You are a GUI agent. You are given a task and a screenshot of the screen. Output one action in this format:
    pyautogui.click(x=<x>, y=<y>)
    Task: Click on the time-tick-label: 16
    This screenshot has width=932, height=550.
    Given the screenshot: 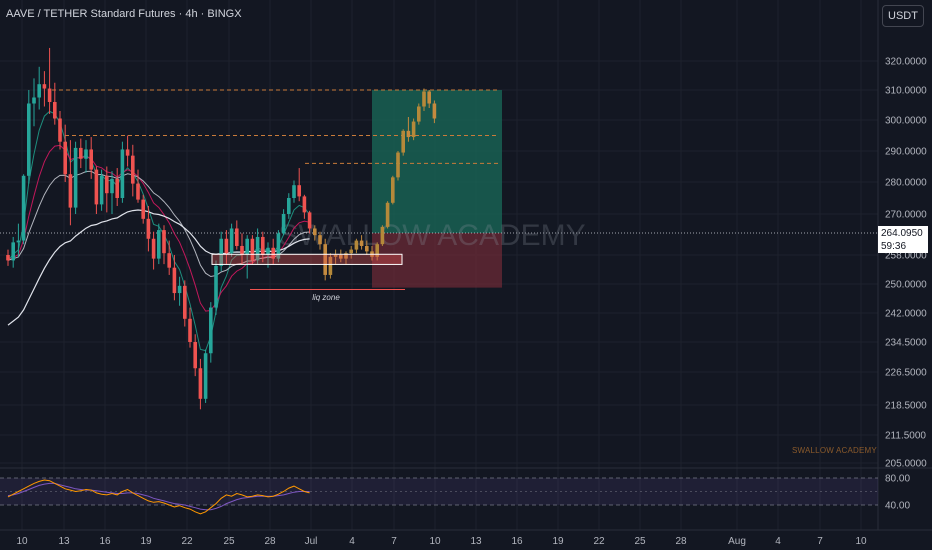 What is the action you would take?
    pyautogui.click(x=517, y=541)
    